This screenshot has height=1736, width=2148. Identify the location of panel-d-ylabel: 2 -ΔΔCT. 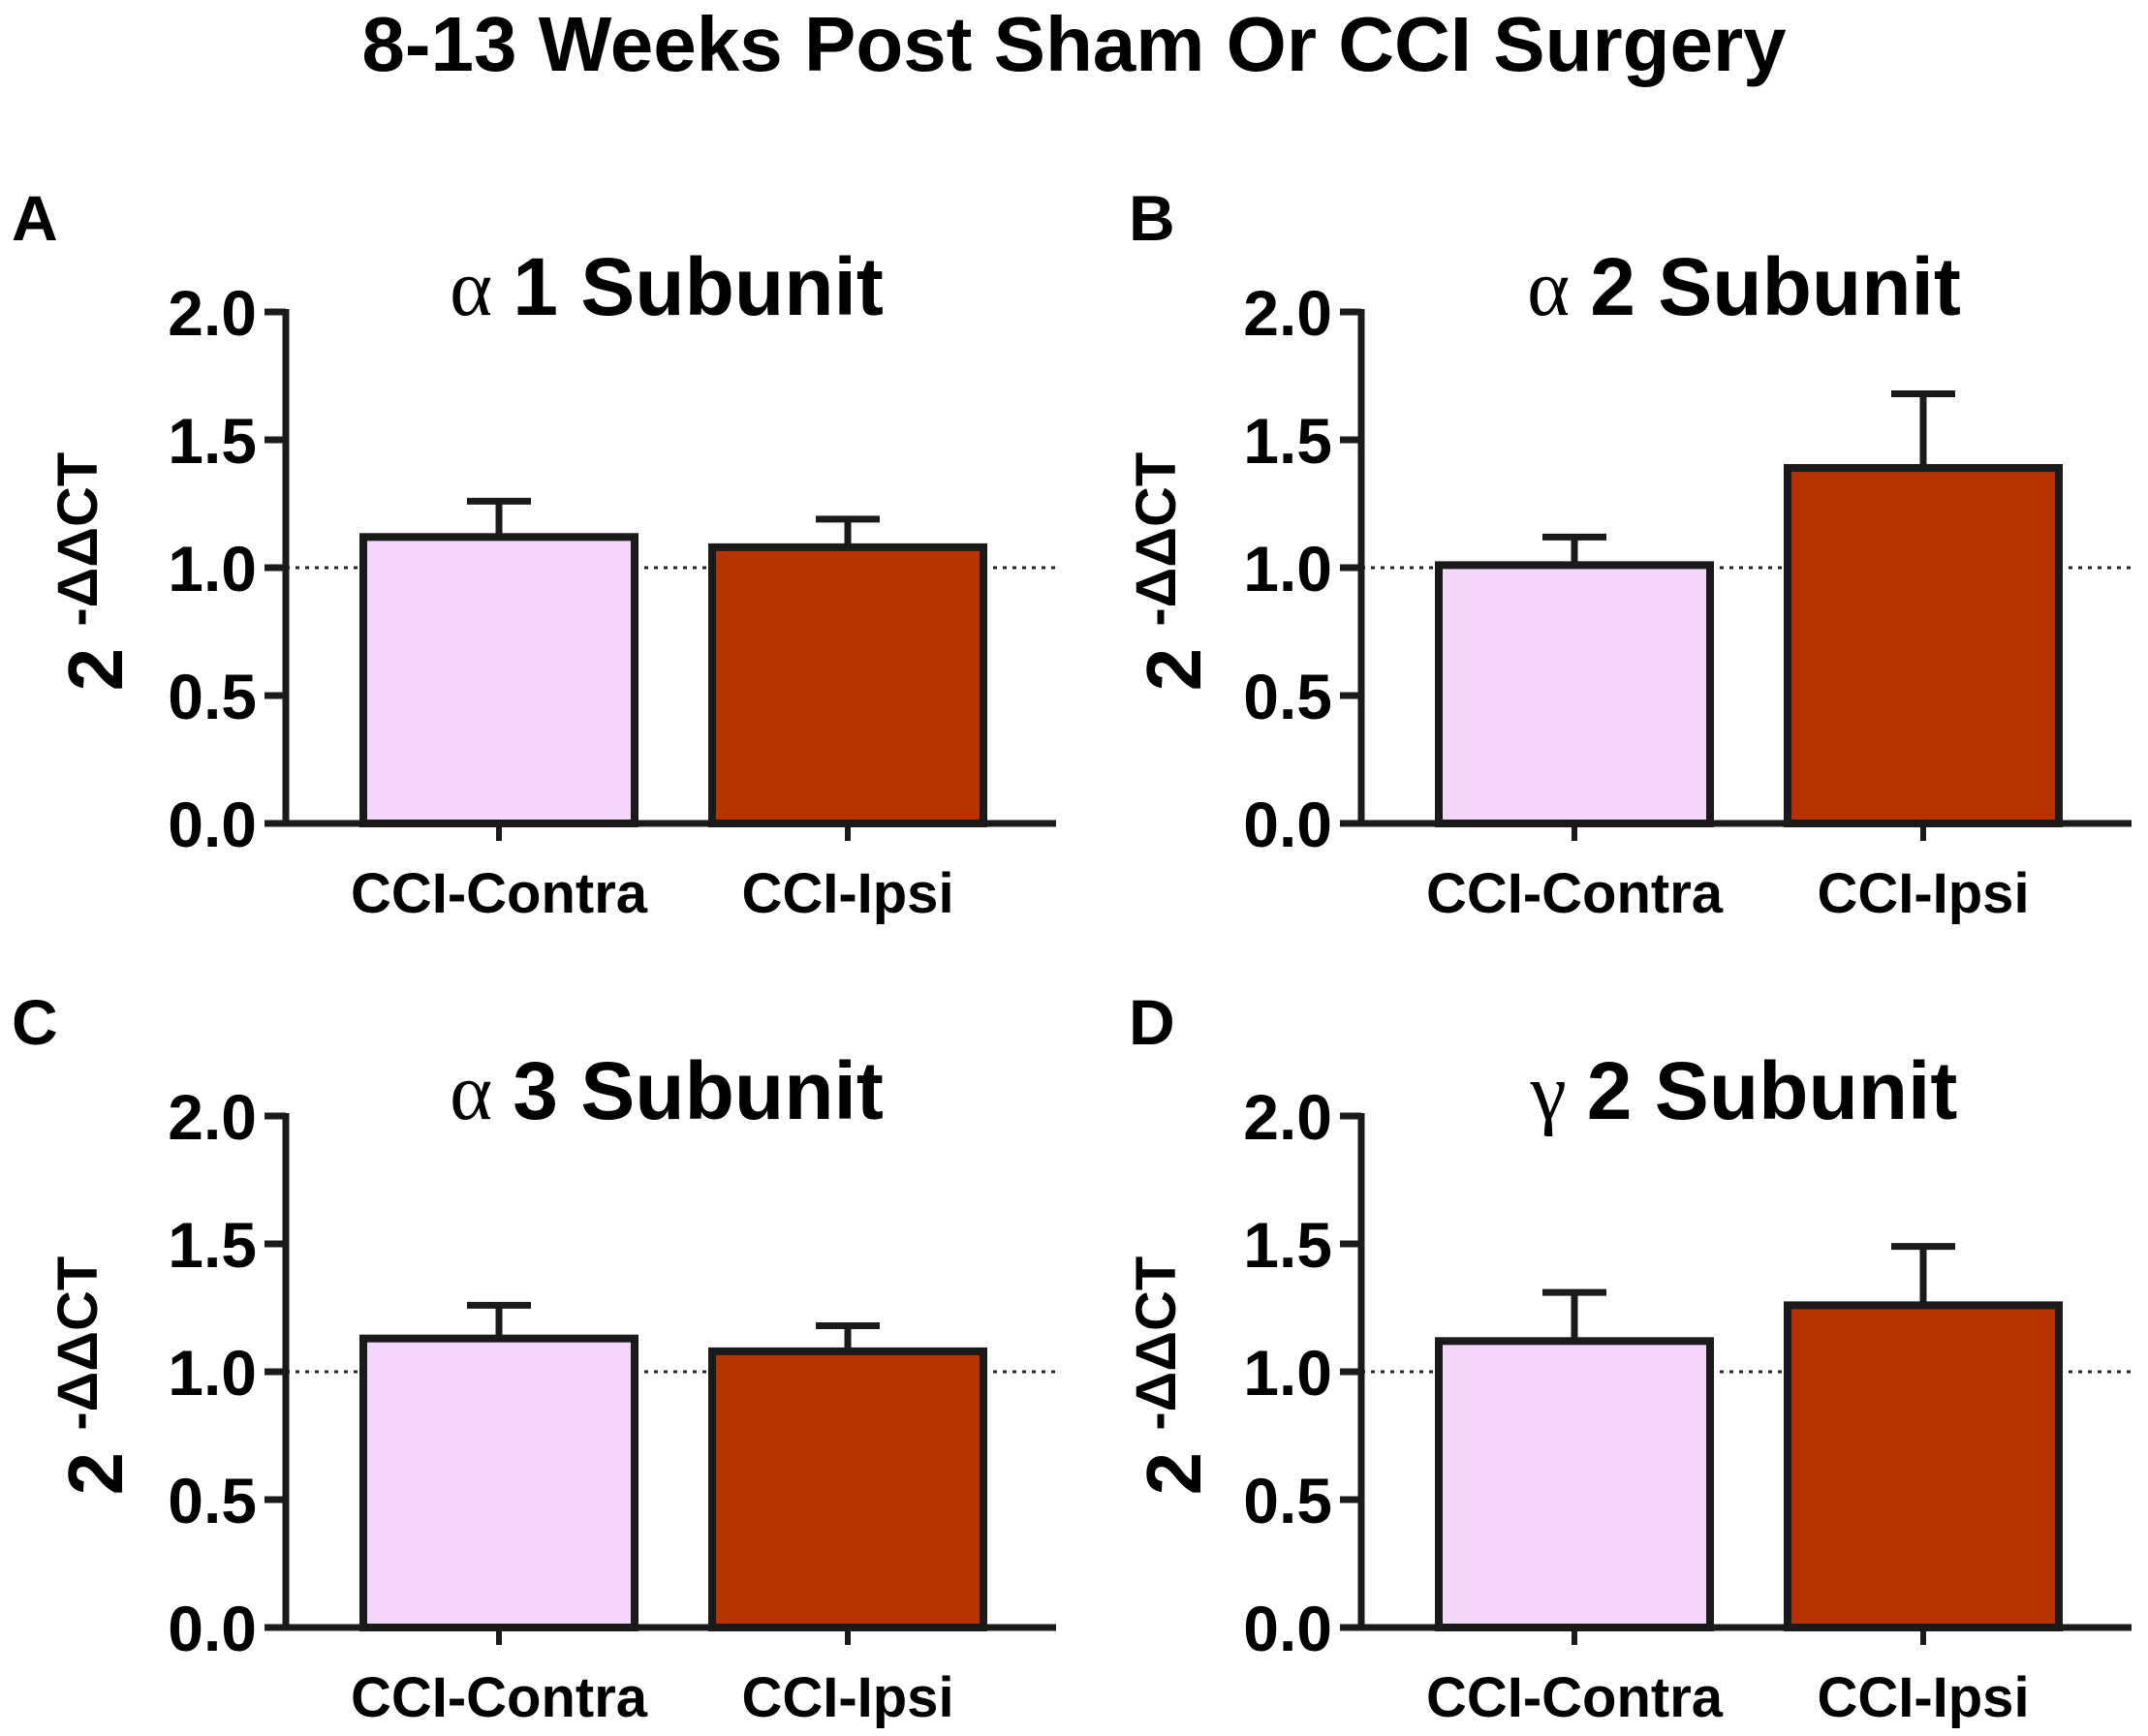
(1171, 1376).